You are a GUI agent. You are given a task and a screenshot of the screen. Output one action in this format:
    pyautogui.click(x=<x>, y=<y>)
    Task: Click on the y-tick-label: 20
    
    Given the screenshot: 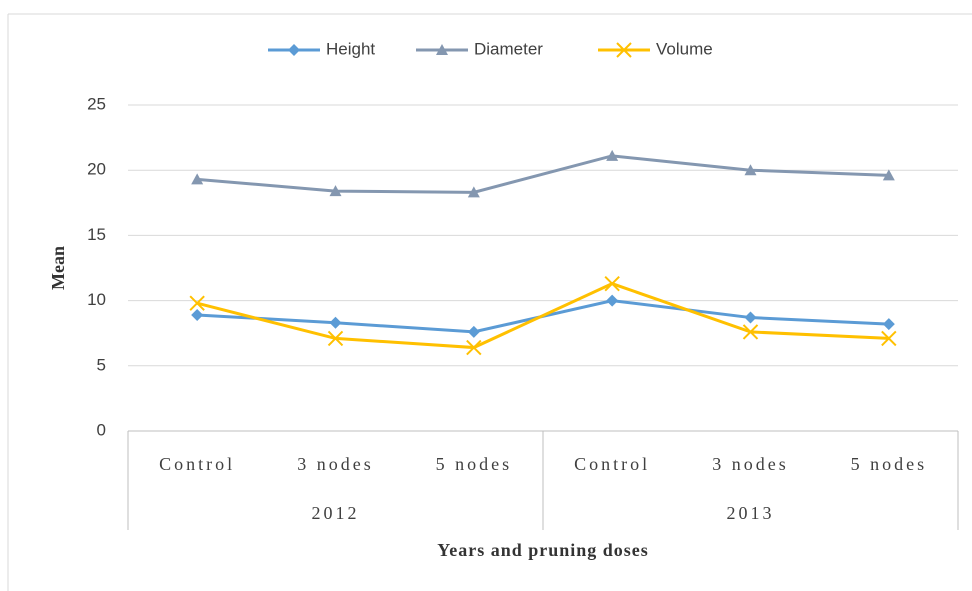 What is the action you would take?
    pyautogui.click(x=96, y=169)
    